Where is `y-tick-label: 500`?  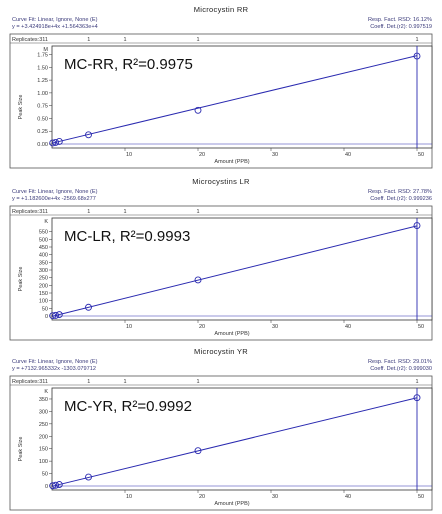 y-tick-label: 500 is located at coordinates (43, 240).